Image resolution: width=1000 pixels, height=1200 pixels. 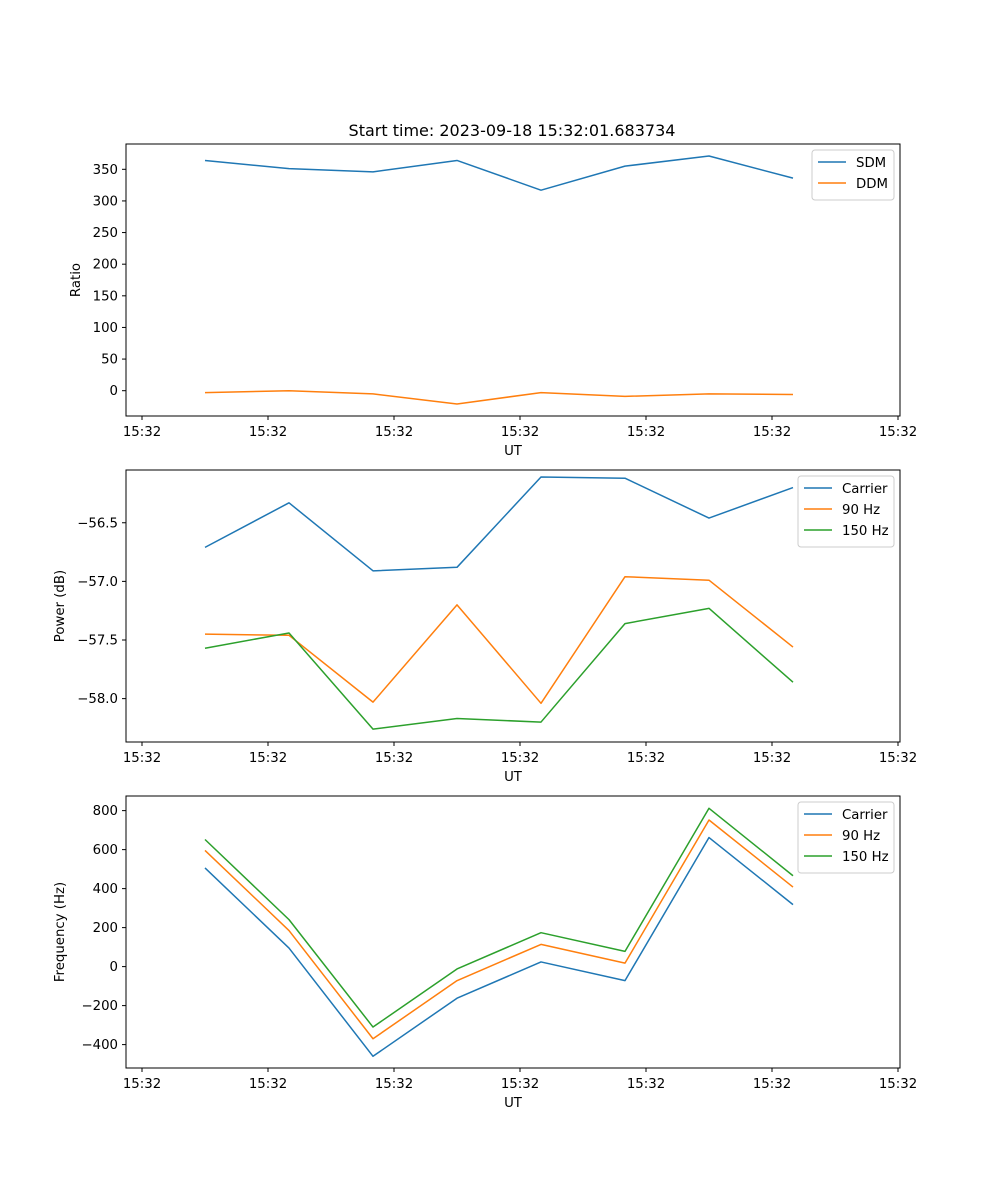 I want to click on y-tick-label: 50, so click(x=109, y=360).